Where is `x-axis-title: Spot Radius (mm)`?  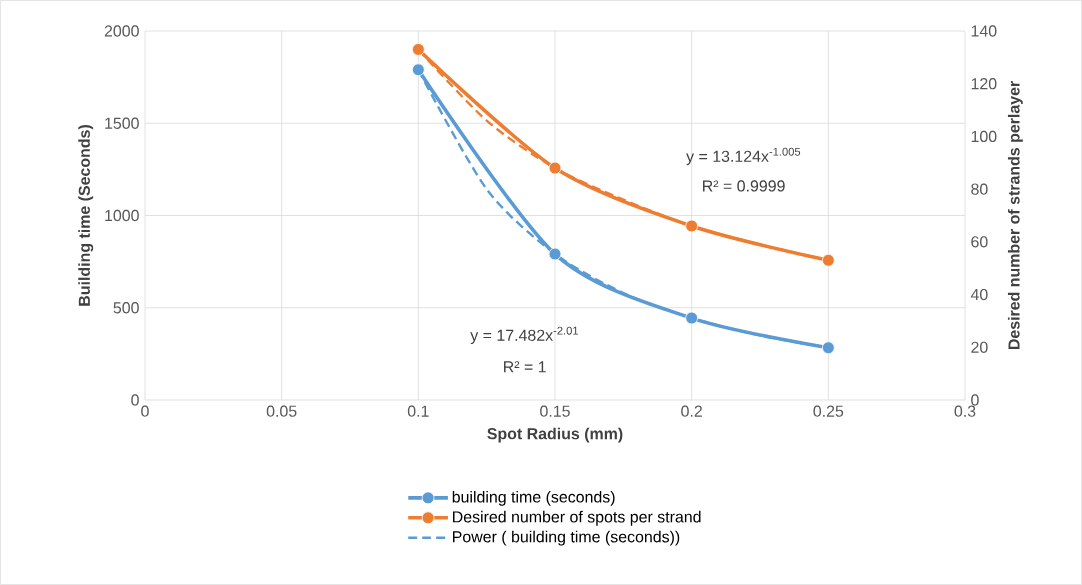
x-axis-title: Spot Radius (mm) is located at coordinates (555, 435).